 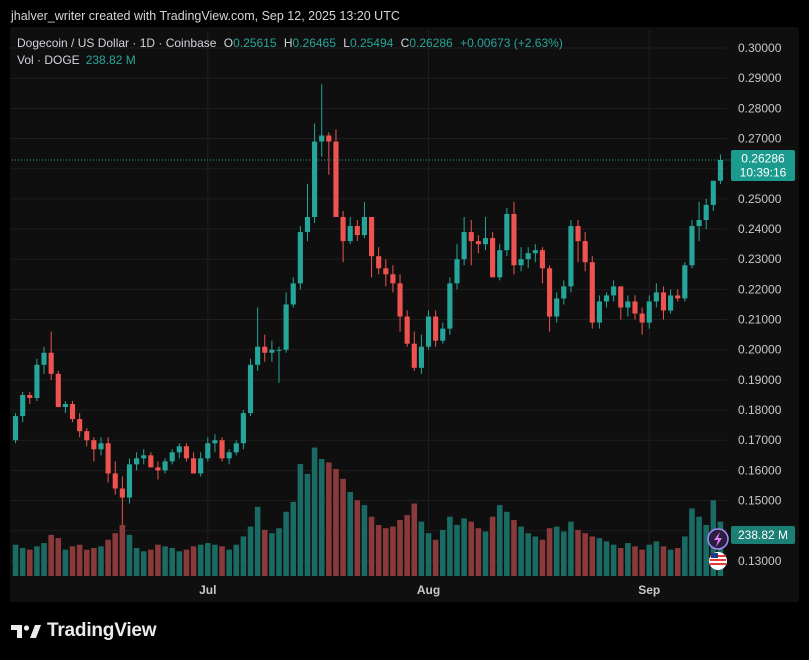 I want to click on high-value: 0.26465, so click(x=314, y=43).